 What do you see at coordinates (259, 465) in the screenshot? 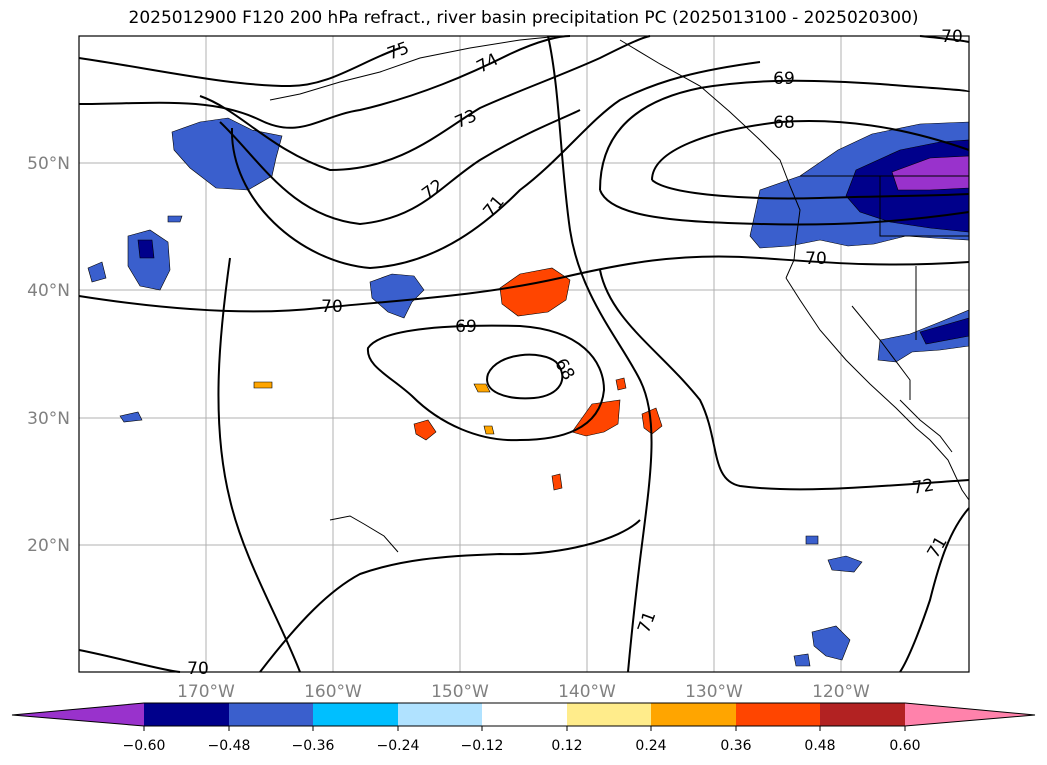
I see `contour-70-west` at bounding box center [259, 465].